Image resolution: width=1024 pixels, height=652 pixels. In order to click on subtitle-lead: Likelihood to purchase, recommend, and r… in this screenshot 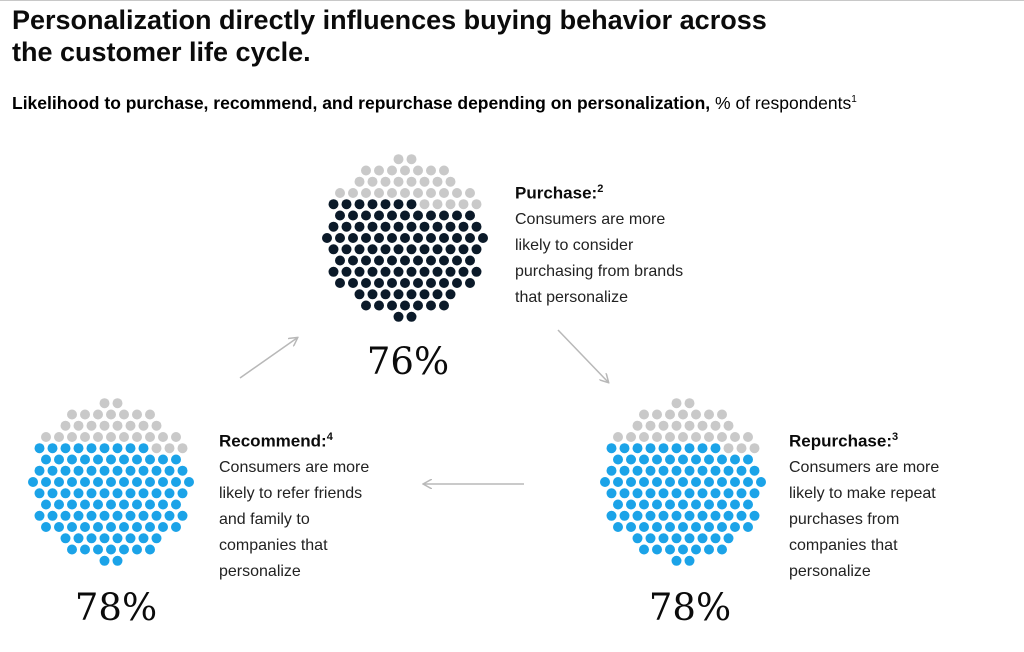, I will do `click(361, 102)`.